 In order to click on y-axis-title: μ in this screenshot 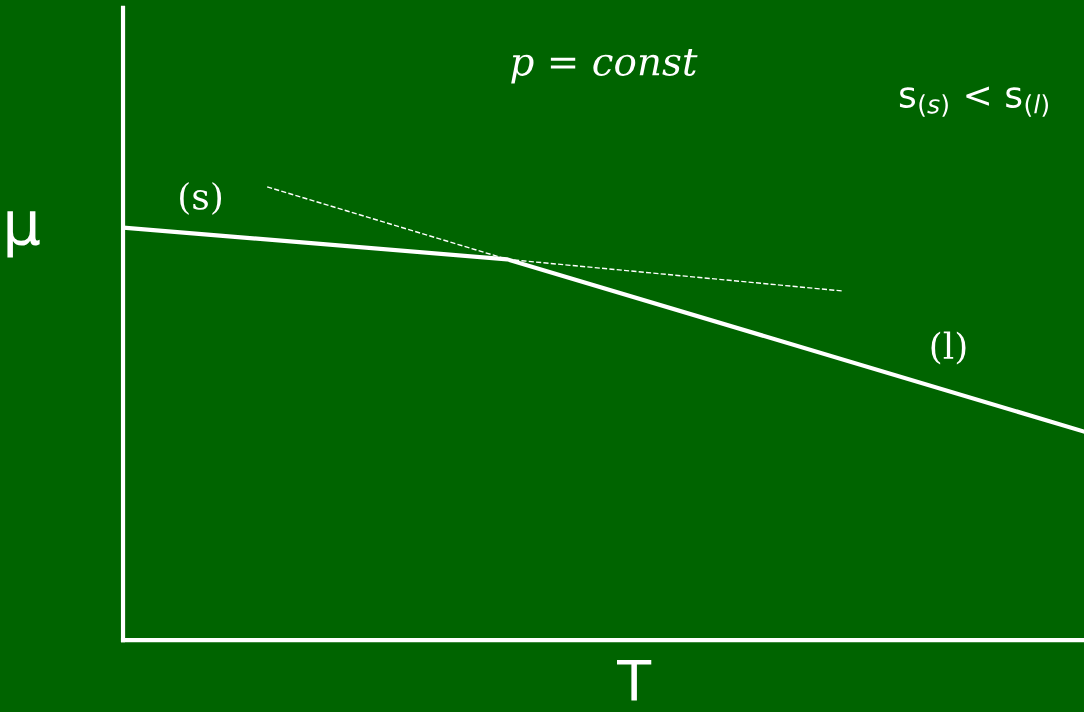, I will do `click(23, 234)`.